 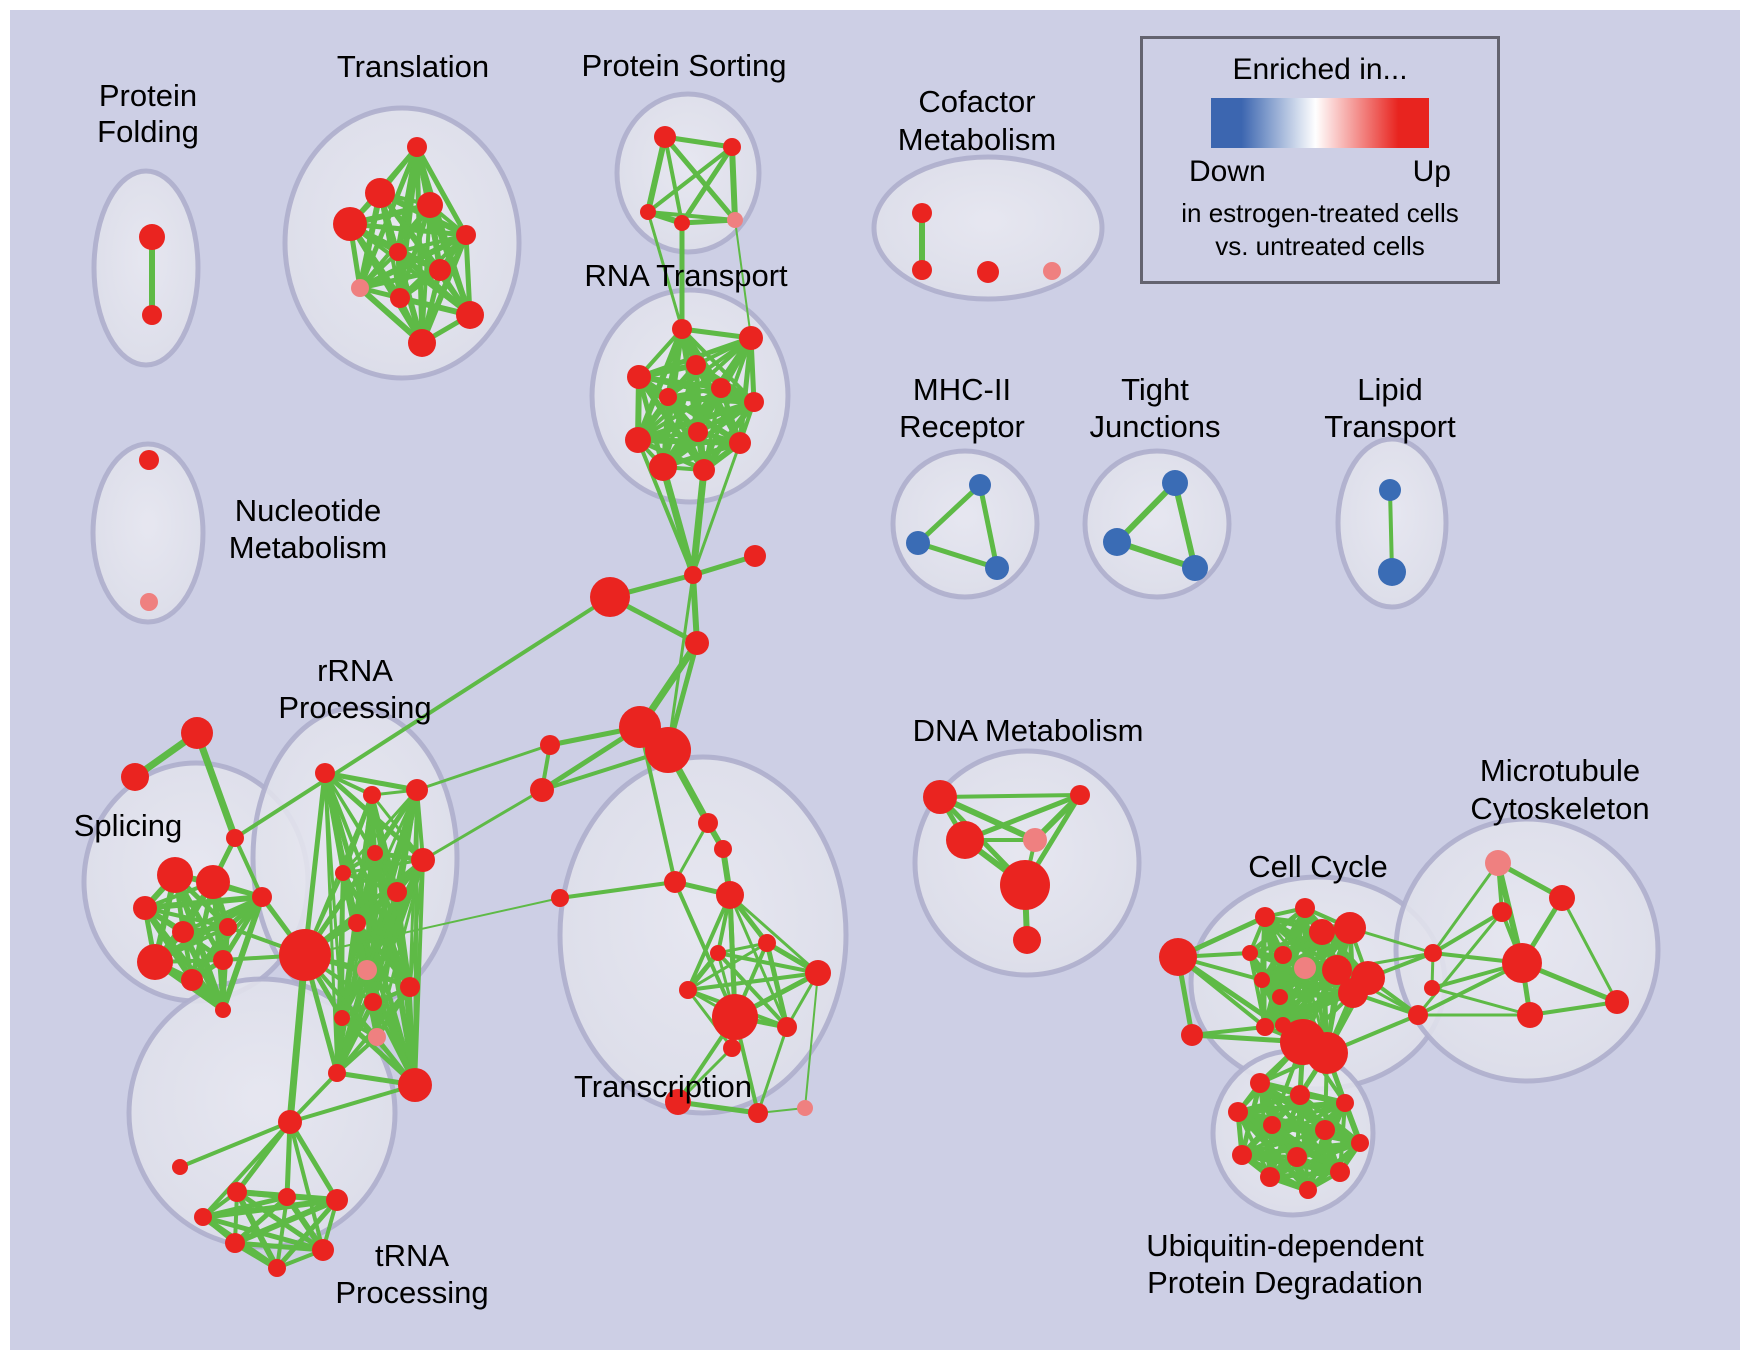 What do you see at coordinates (1035, 840) in the screenshot?
I see `gene-set-node-DM3` at bounding box center [1035, 840].